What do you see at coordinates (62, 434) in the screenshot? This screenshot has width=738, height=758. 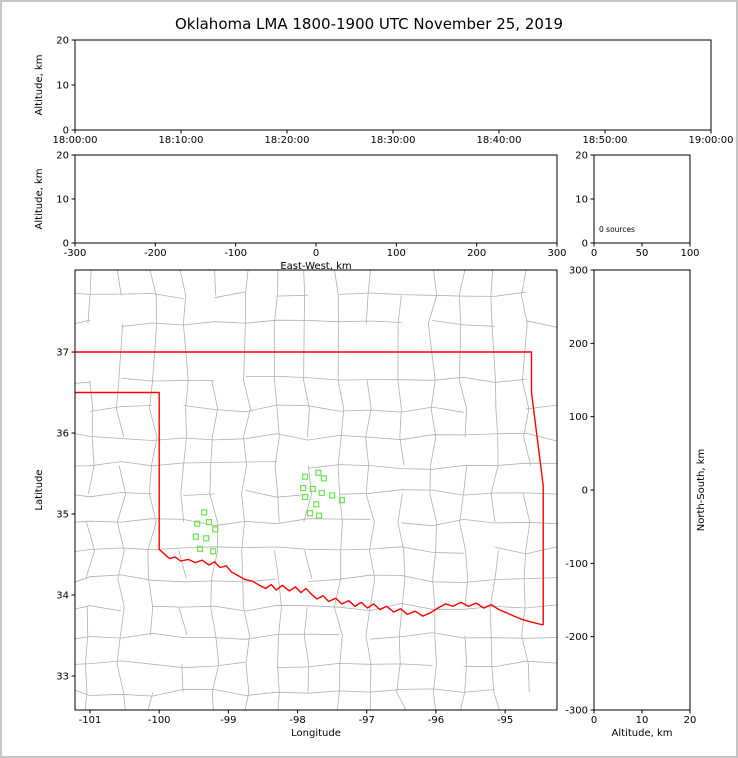 I see `y-tick-label: 36` at bounding box center [62, 434].